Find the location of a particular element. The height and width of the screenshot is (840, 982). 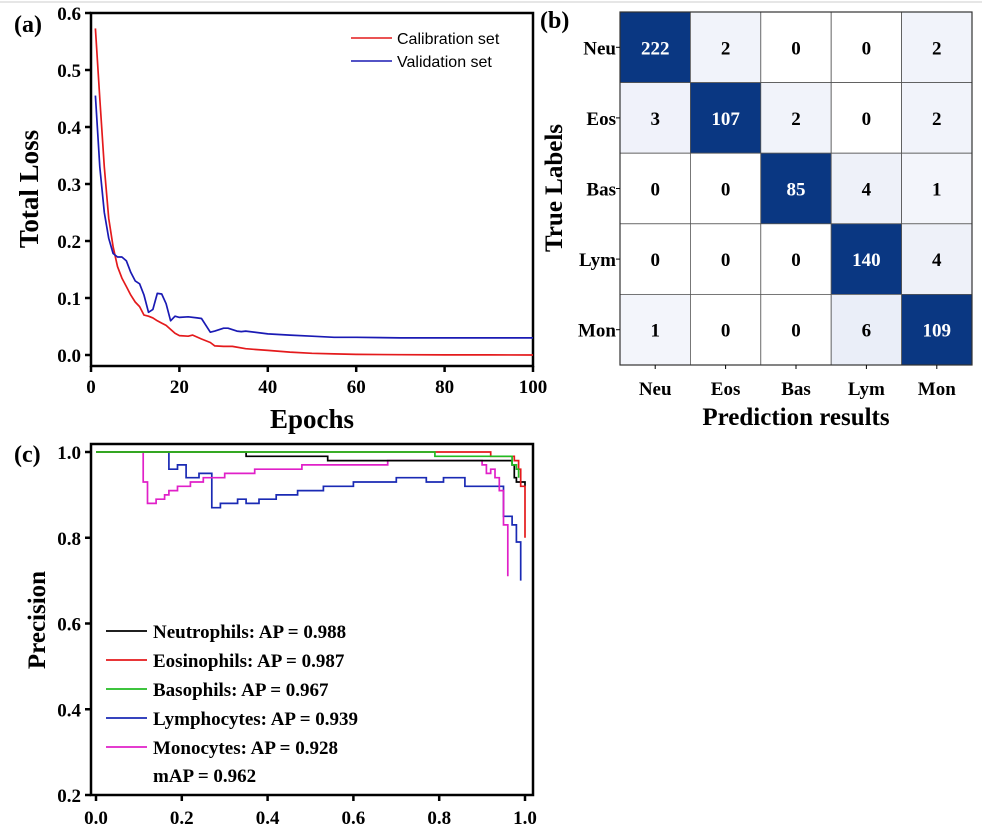

pr-x-tick-label: 0.4 is located at coordinates (268, 818).